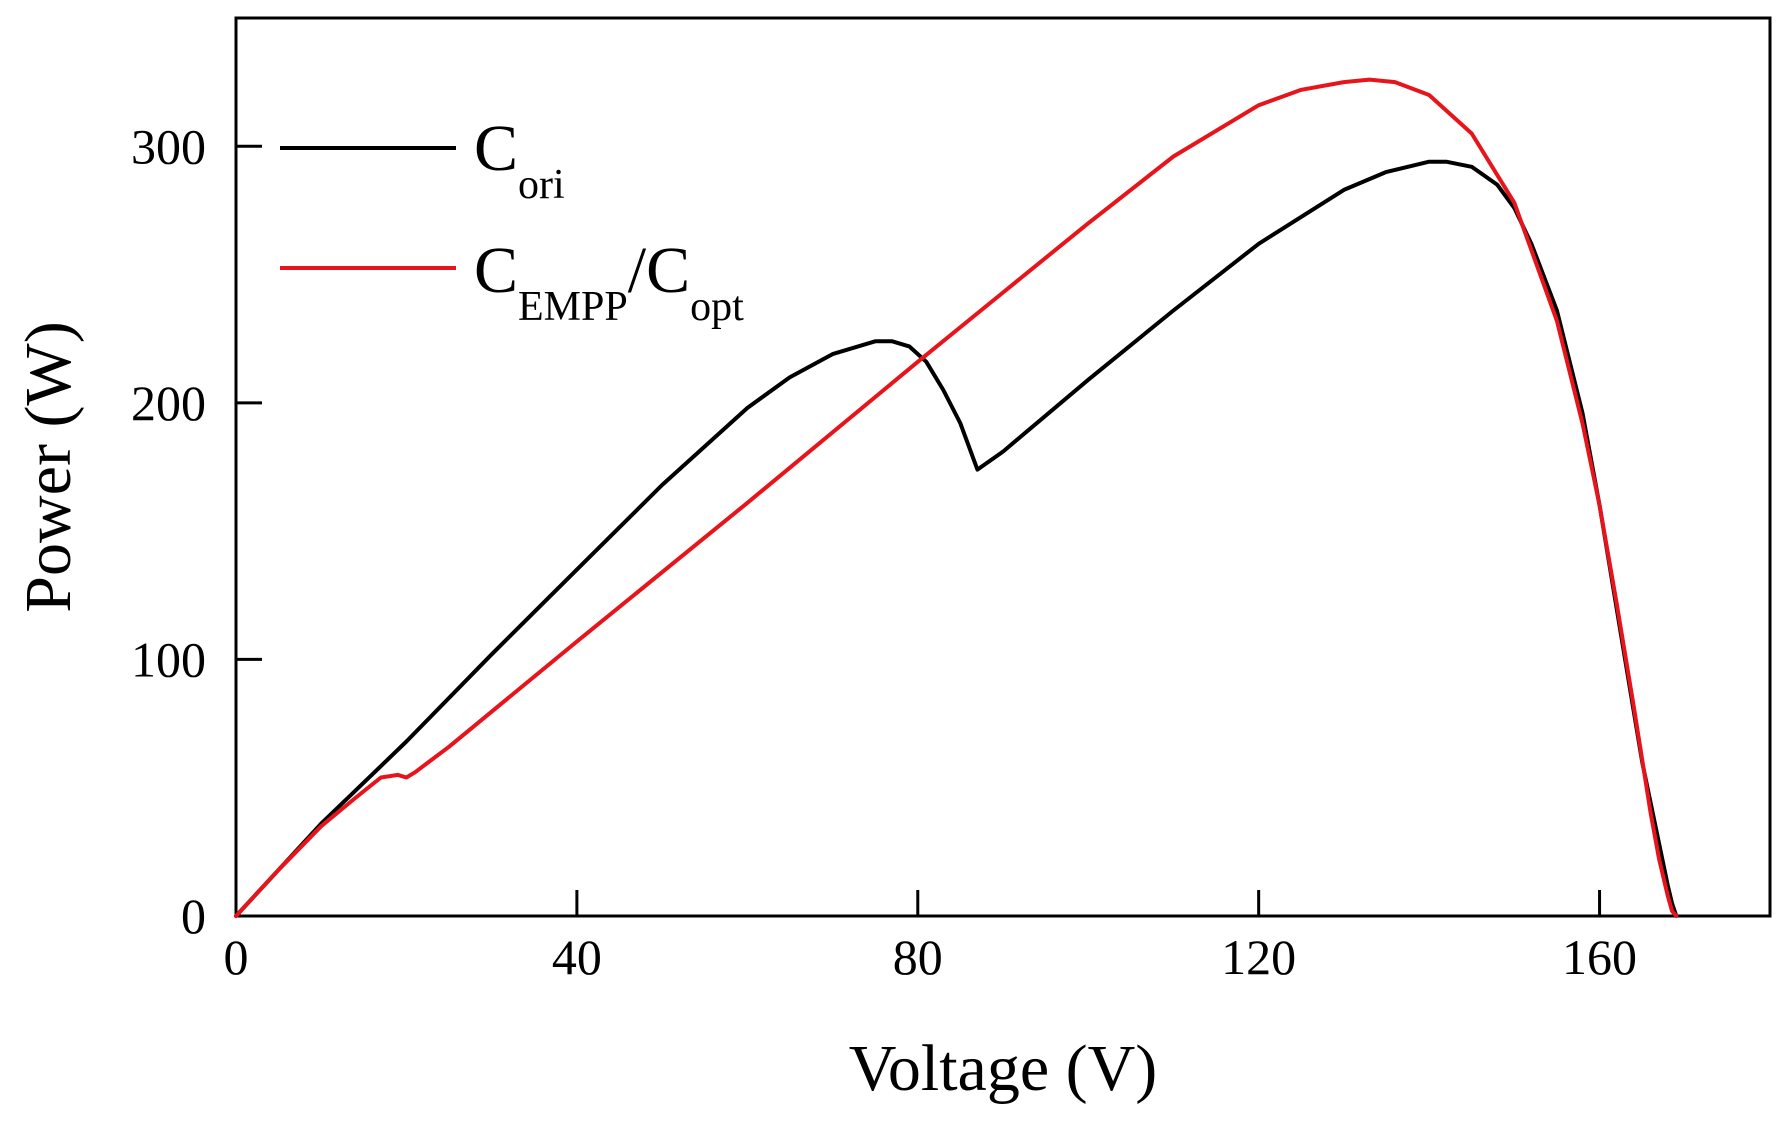  I want to click on y-tick-label-100: 100, so click(168, 659).